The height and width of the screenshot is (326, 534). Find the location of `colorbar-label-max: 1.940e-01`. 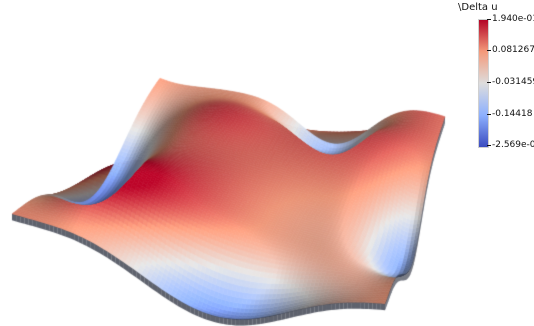

colorbar-label-max: 1.940e-01 is located at coordinates (513, 19).